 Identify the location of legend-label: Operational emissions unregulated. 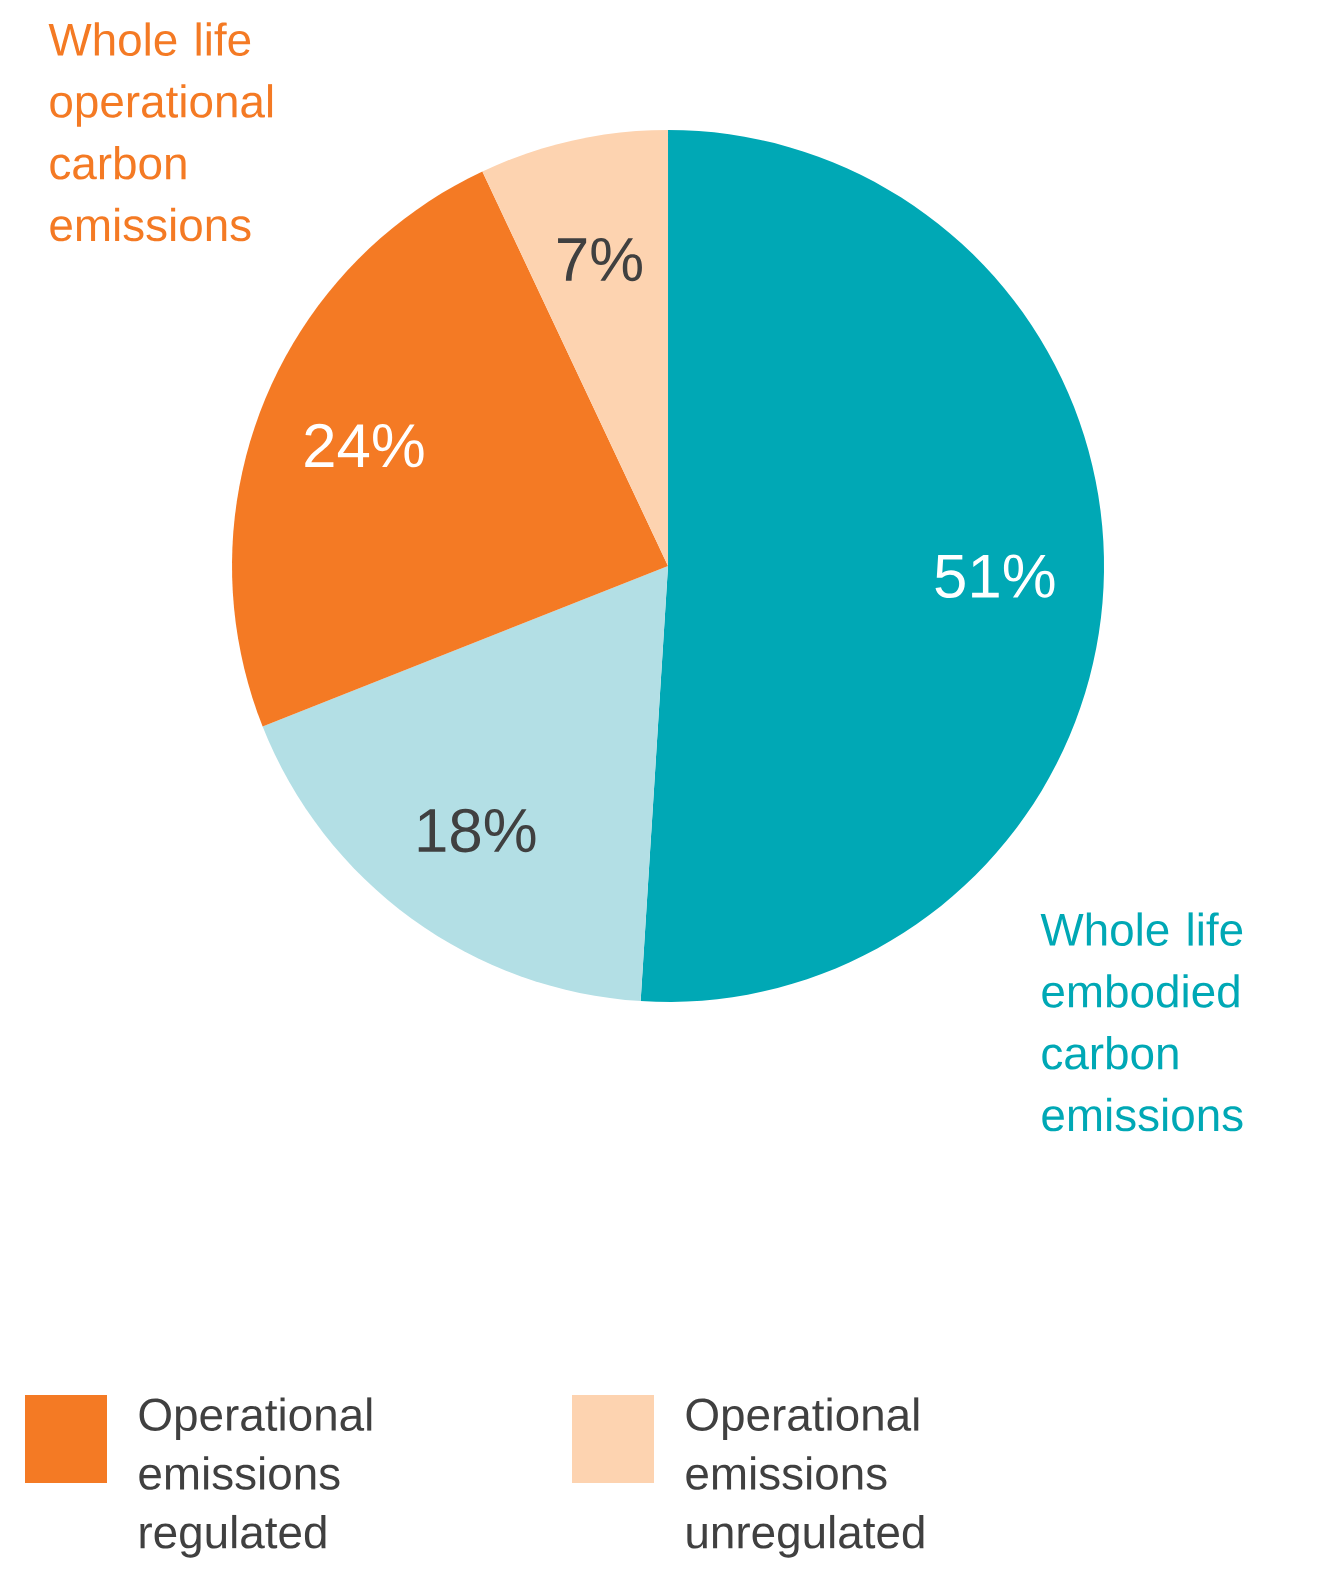
(805, 1477).